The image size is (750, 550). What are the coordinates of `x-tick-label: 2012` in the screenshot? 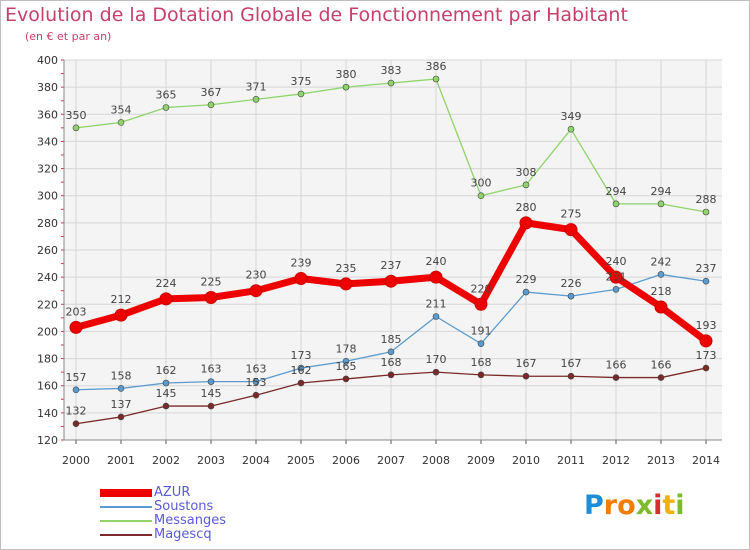 It's located at (616, 460).